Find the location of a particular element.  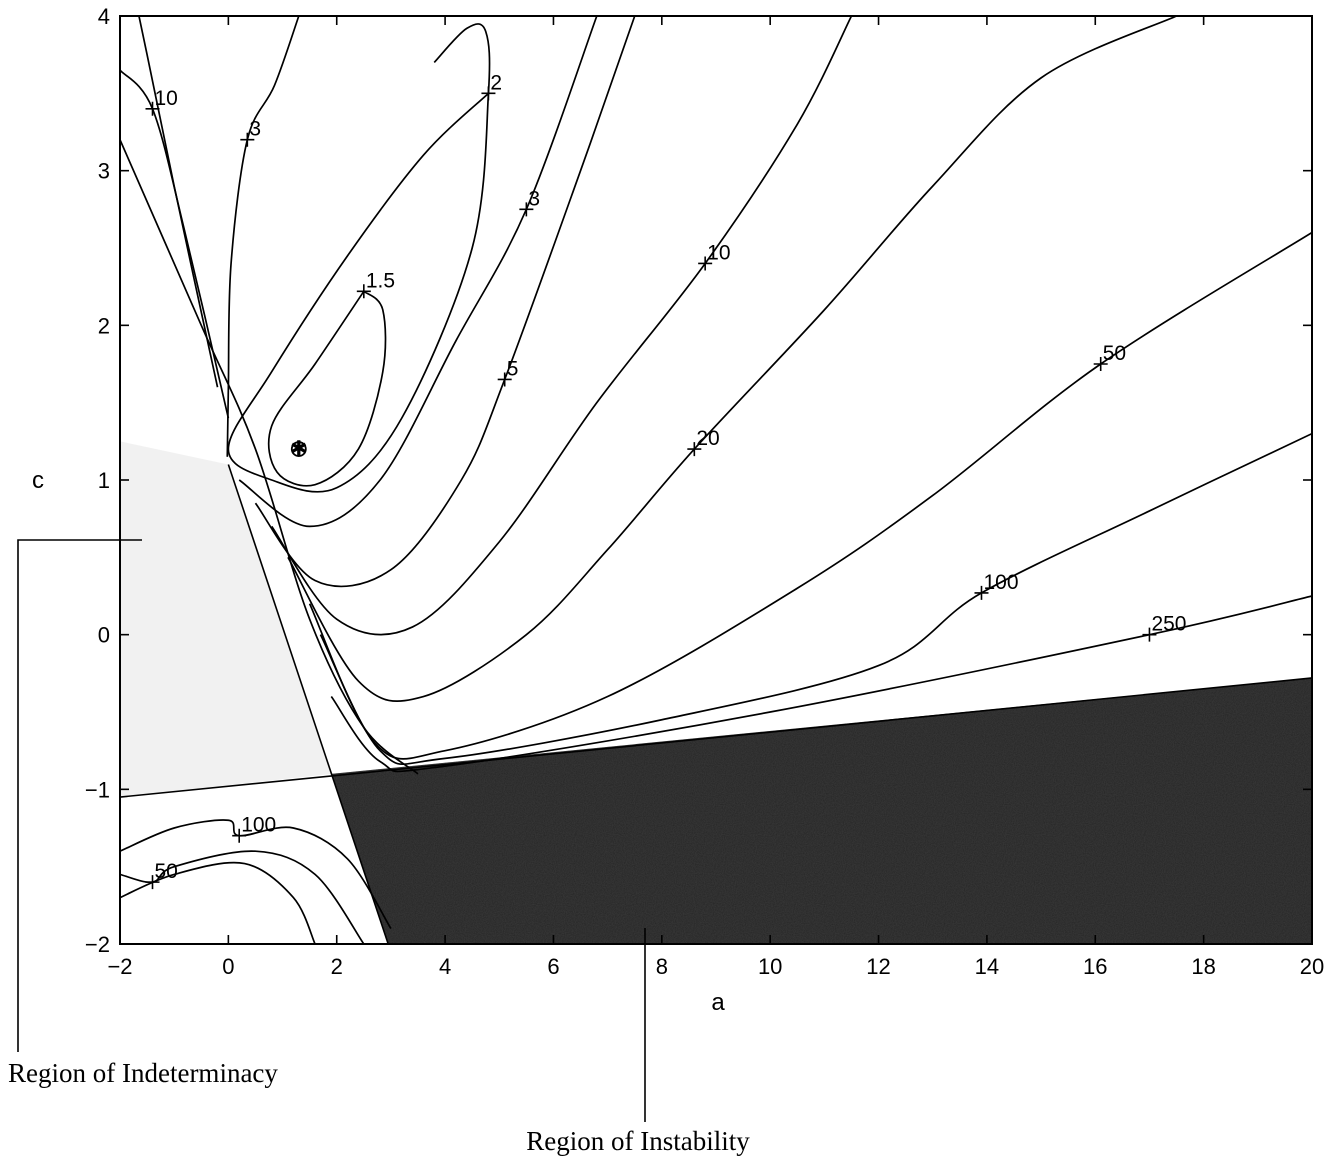

y-tick-label: 4 is located at coordinates (104, 16).